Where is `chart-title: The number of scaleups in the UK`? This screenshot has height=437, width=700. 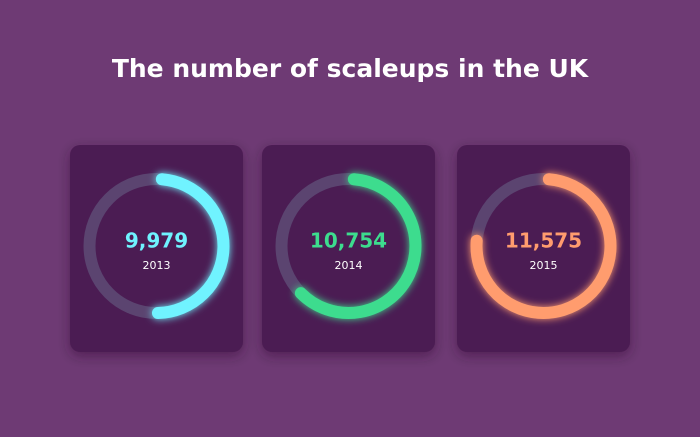
chart-title: The number of scaleups in the UK is located at coordinates (351, 68).